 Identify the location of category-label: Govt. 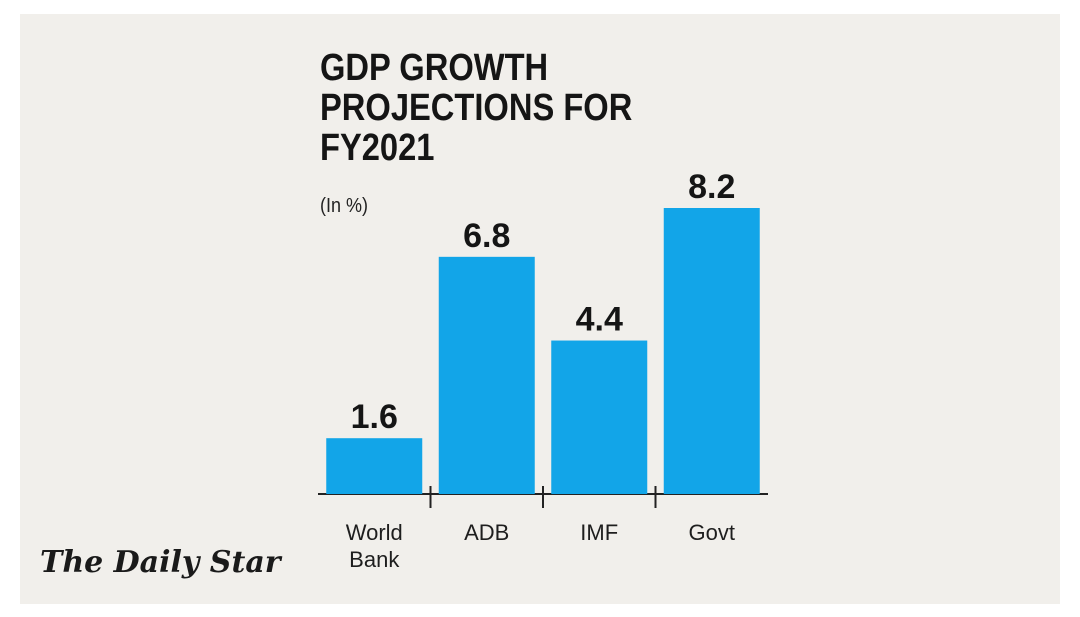
(712, 532).